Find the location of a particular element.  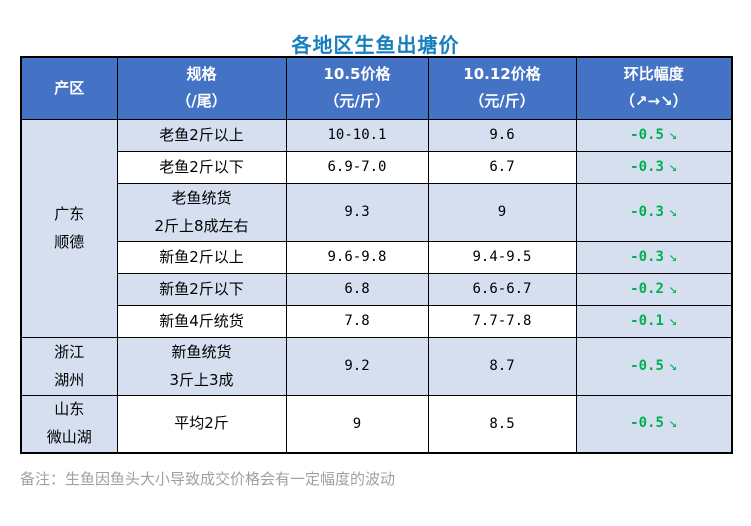

price-oct12-cell: 7.7-7.8 is located at coordinates (502, 321).